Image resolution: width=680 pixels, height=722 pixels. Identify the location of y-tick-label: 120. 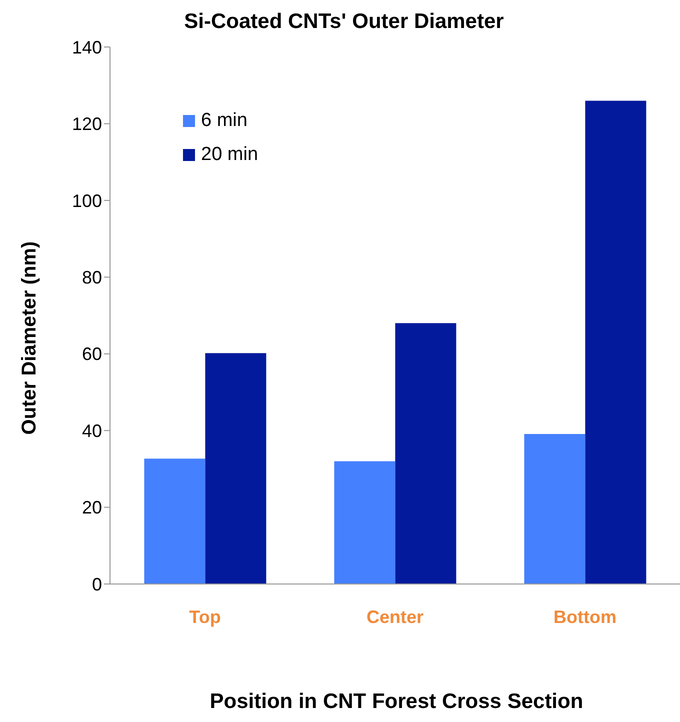
(87, 124).